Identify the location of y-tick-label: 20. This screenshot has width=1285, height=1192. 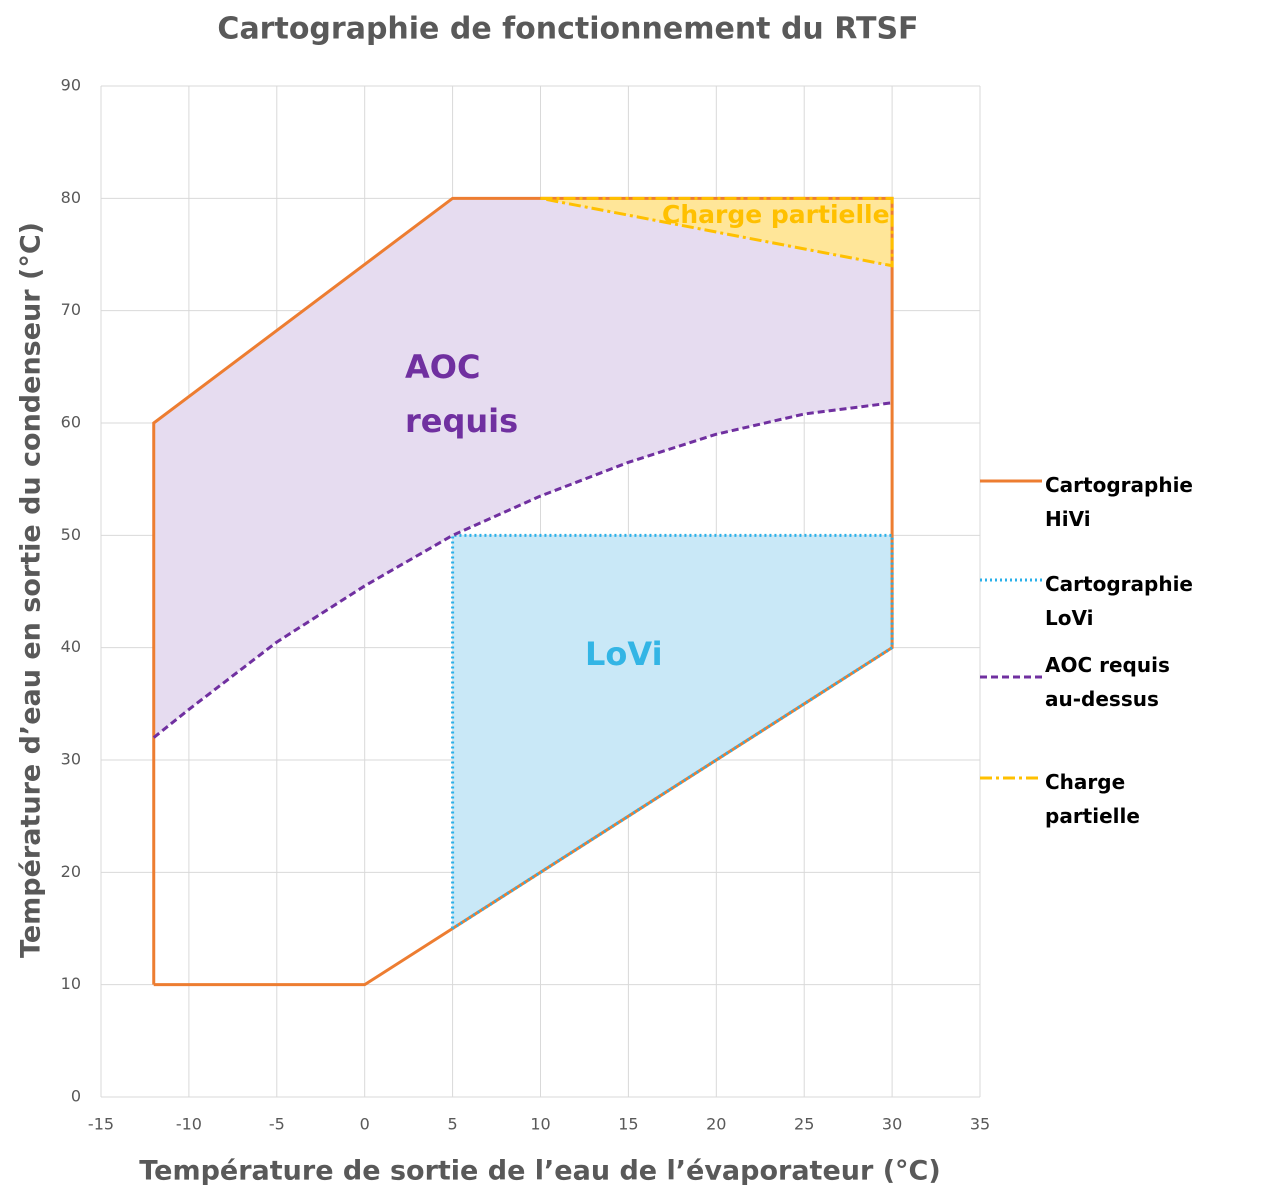
(71, 871).